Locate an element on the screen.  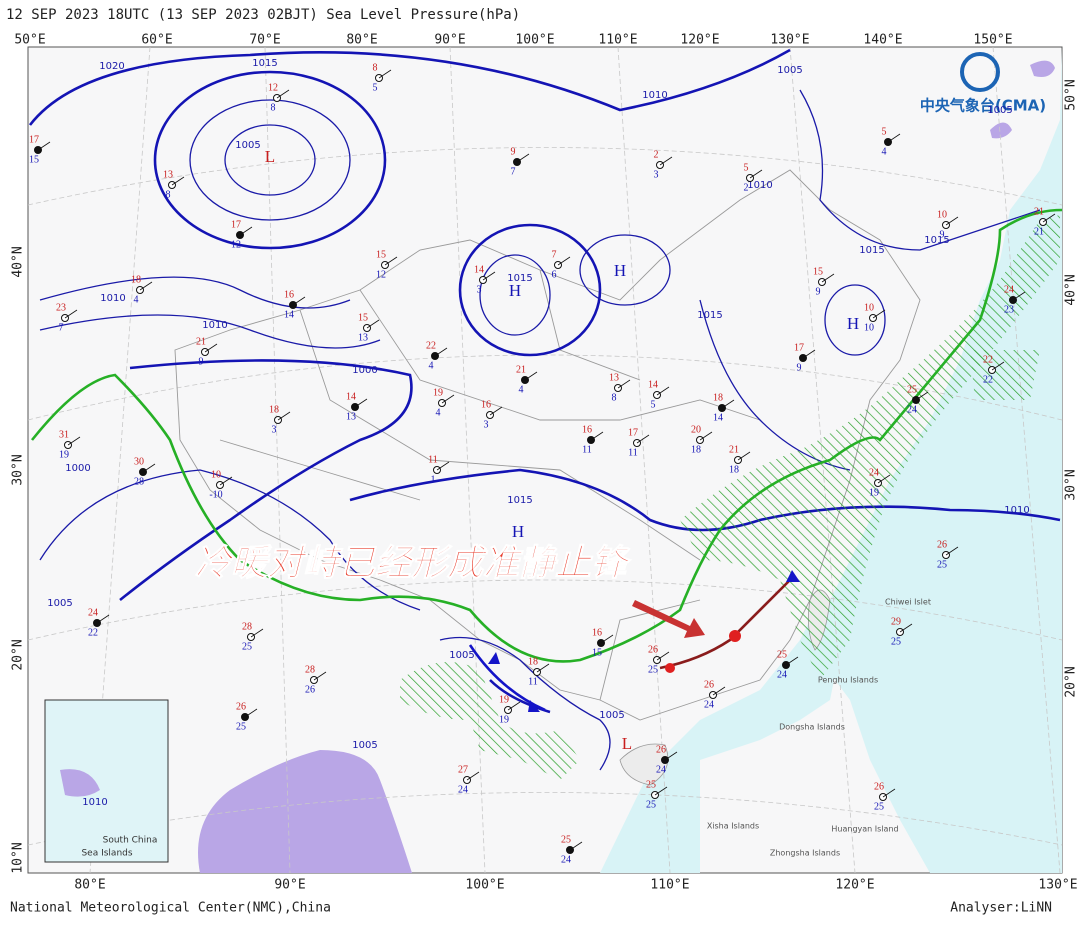
station-dewpoint: 7 is located at coordinates (61, 327).